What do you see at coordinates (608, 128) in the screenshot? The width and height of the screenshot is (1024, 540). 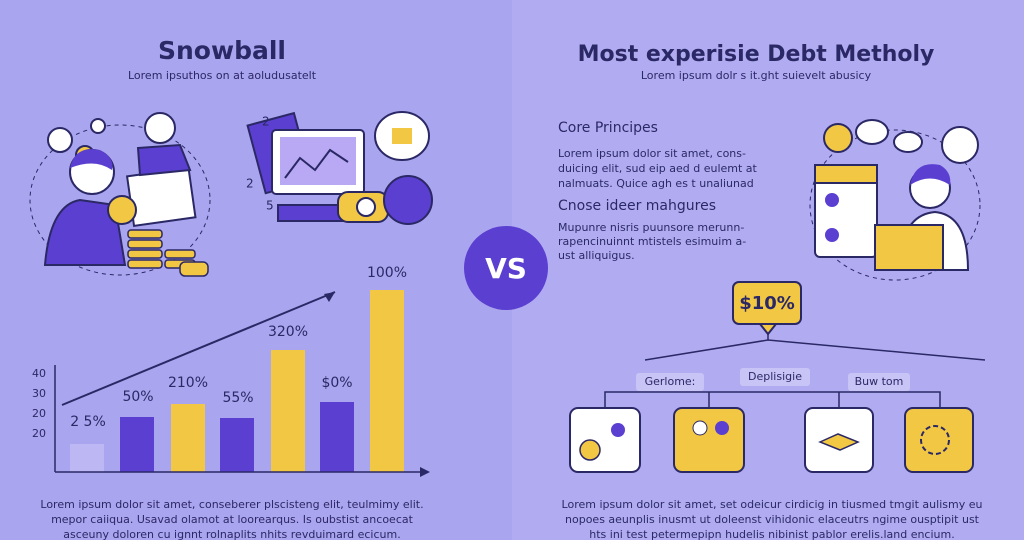 I see `section-heading: Core Principes` at bounding box center [608, 128].